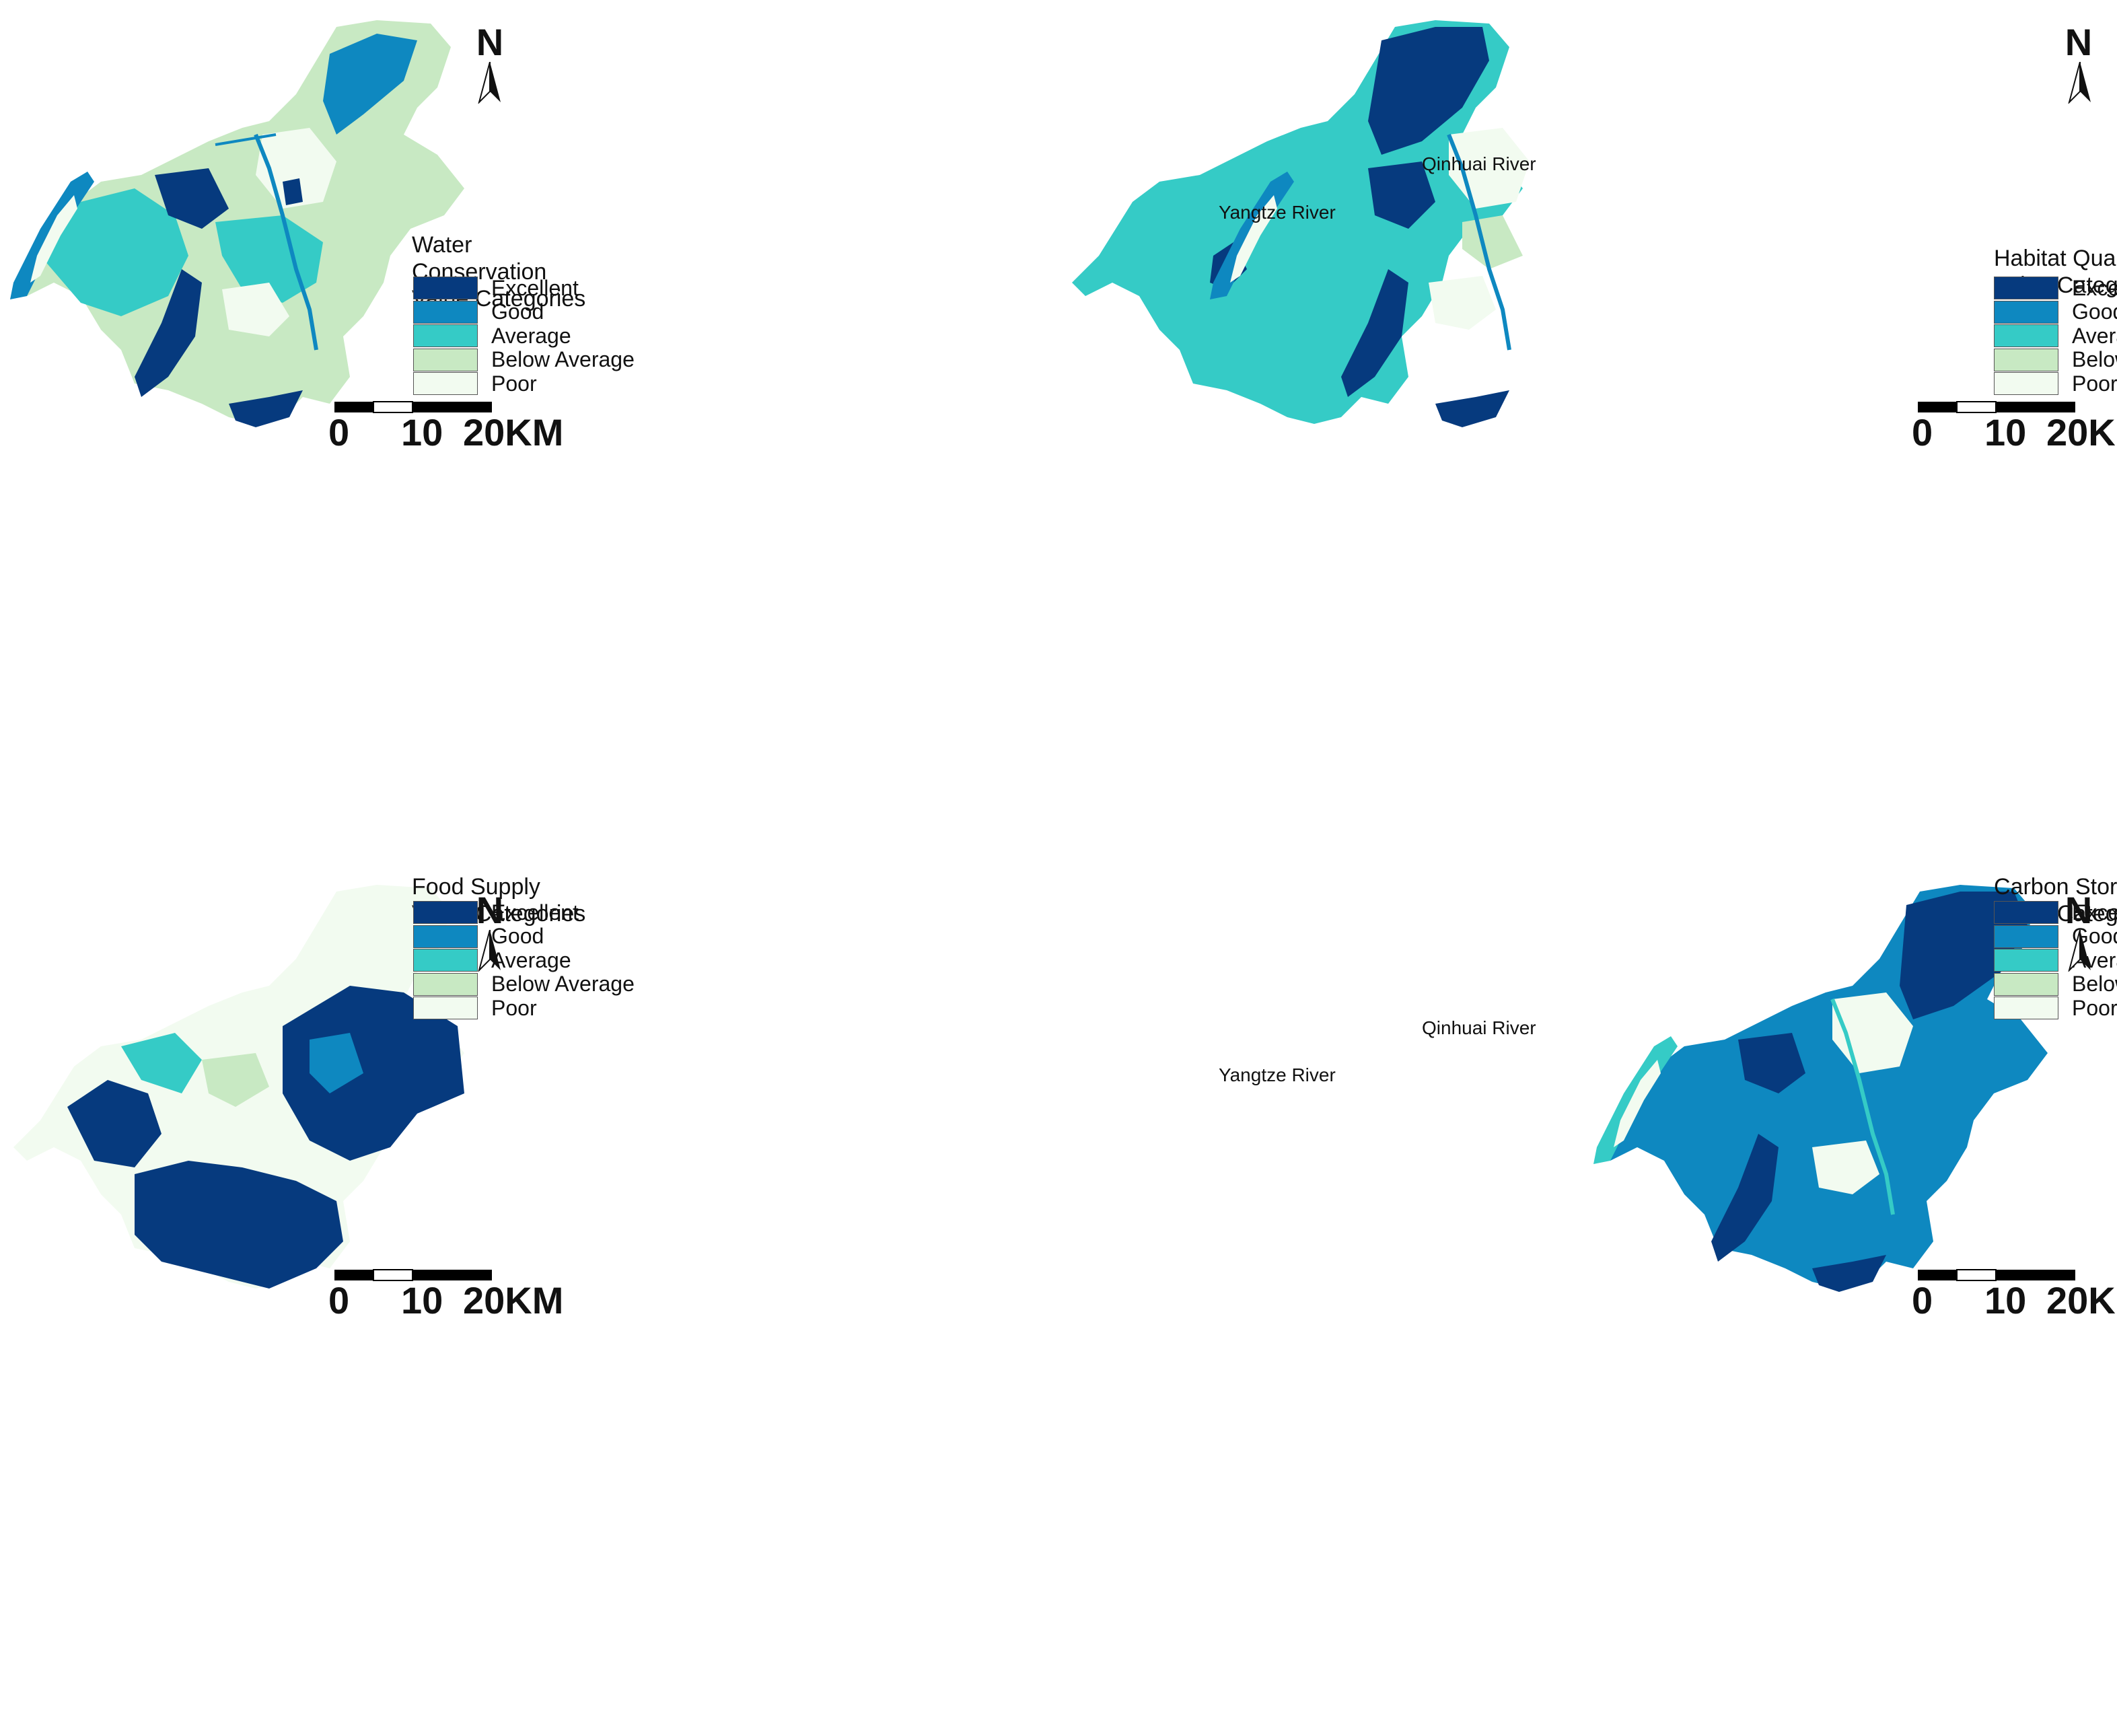 The width and height of the screenshot is (2117, 1736). I want to click on region-excellent-northeast, so click(1429, 91).